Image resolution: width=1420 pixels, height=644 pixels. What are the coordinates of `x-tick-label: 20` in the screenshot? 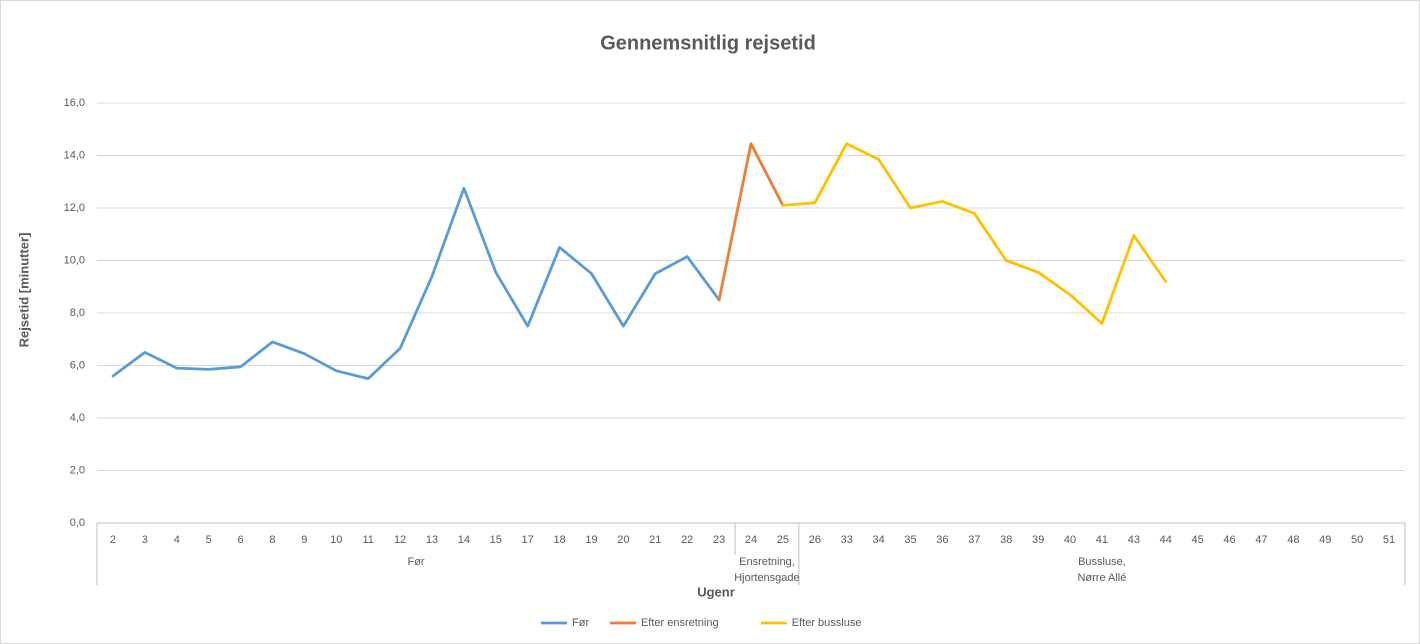 It's located at (623, 540).